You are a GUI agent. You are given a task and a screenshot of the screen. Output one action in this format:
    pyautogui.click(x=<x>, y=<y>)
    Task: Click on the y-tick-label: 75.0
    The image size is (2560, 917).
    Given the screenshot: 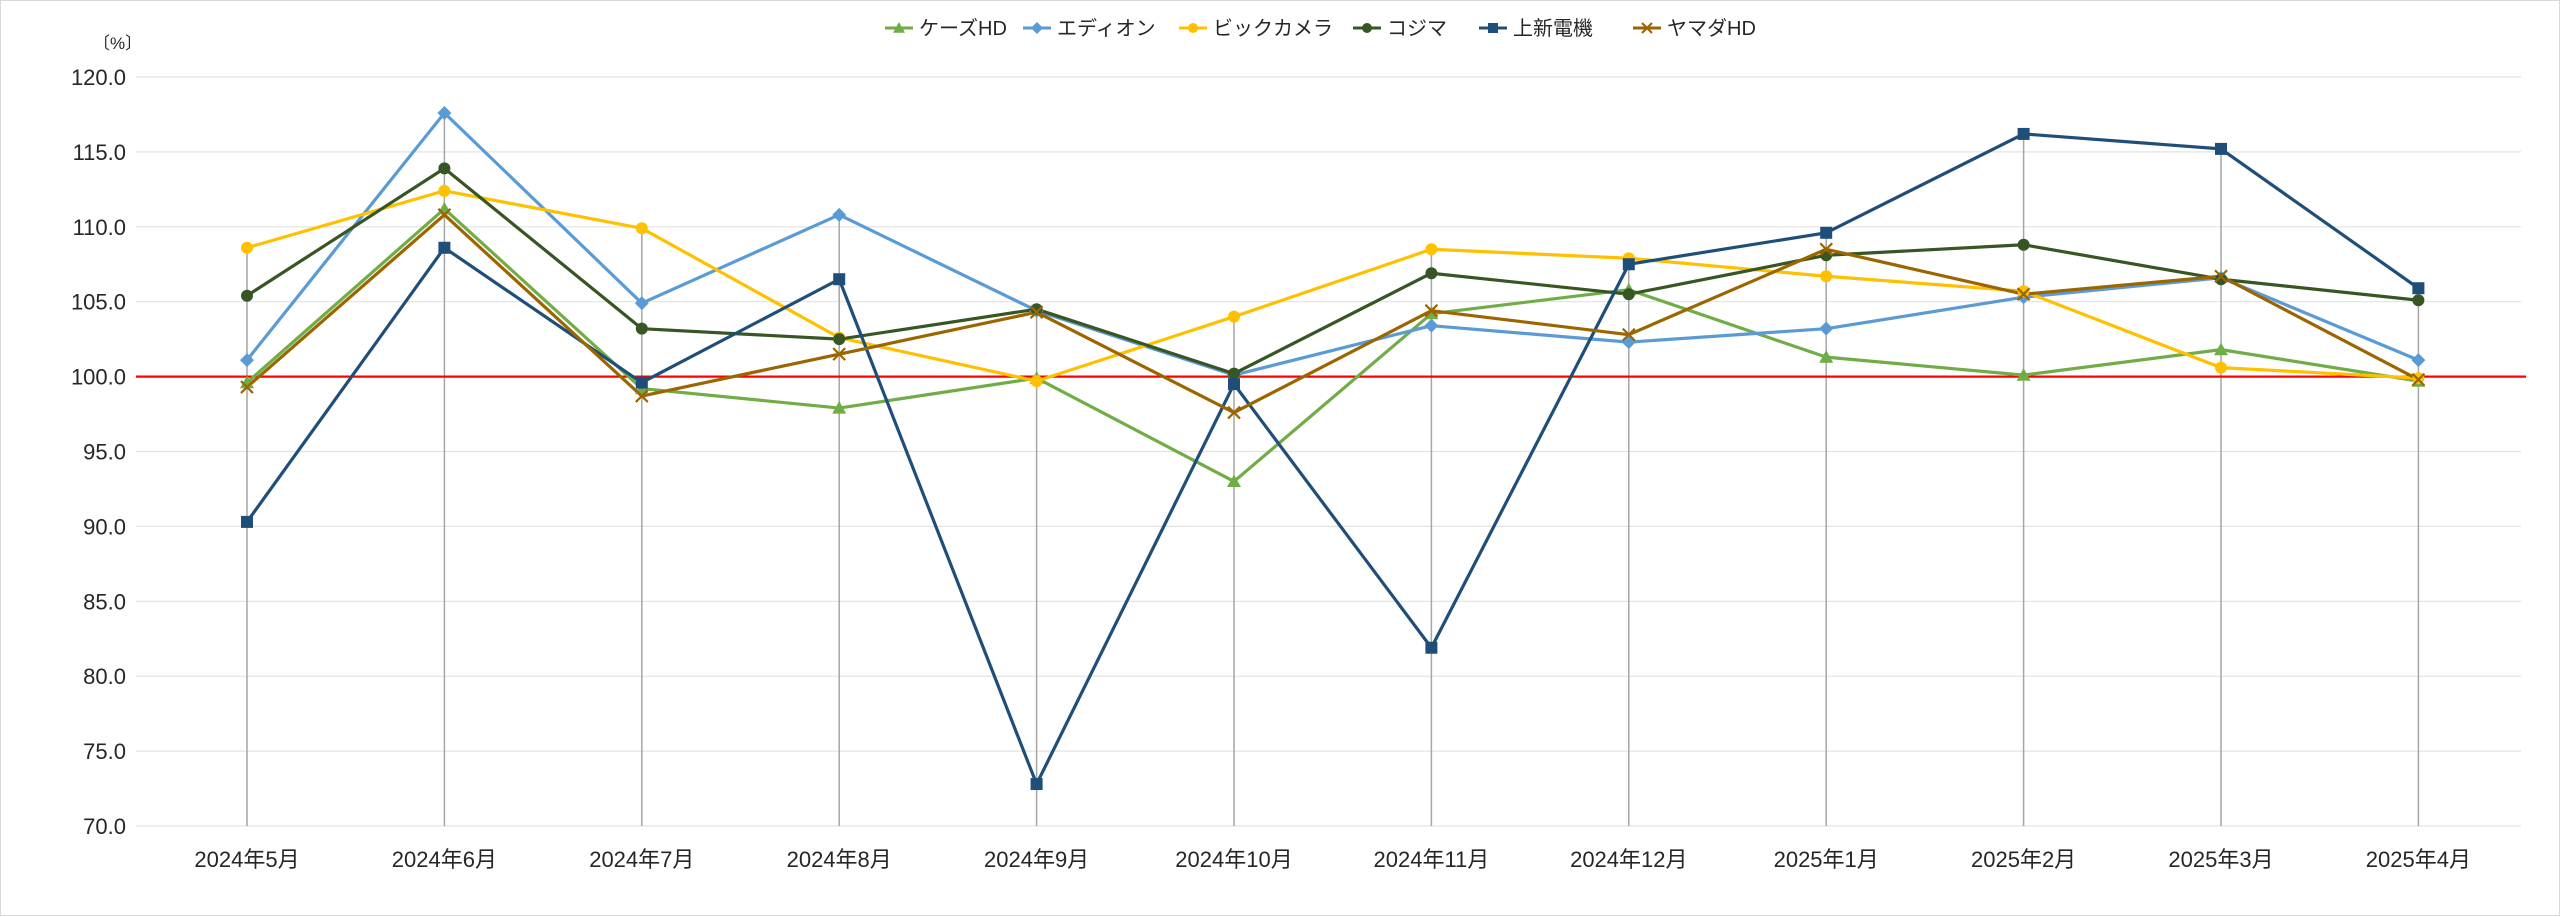 What is the action you would take?
    pyautogui.click(x=104, y=751)
    